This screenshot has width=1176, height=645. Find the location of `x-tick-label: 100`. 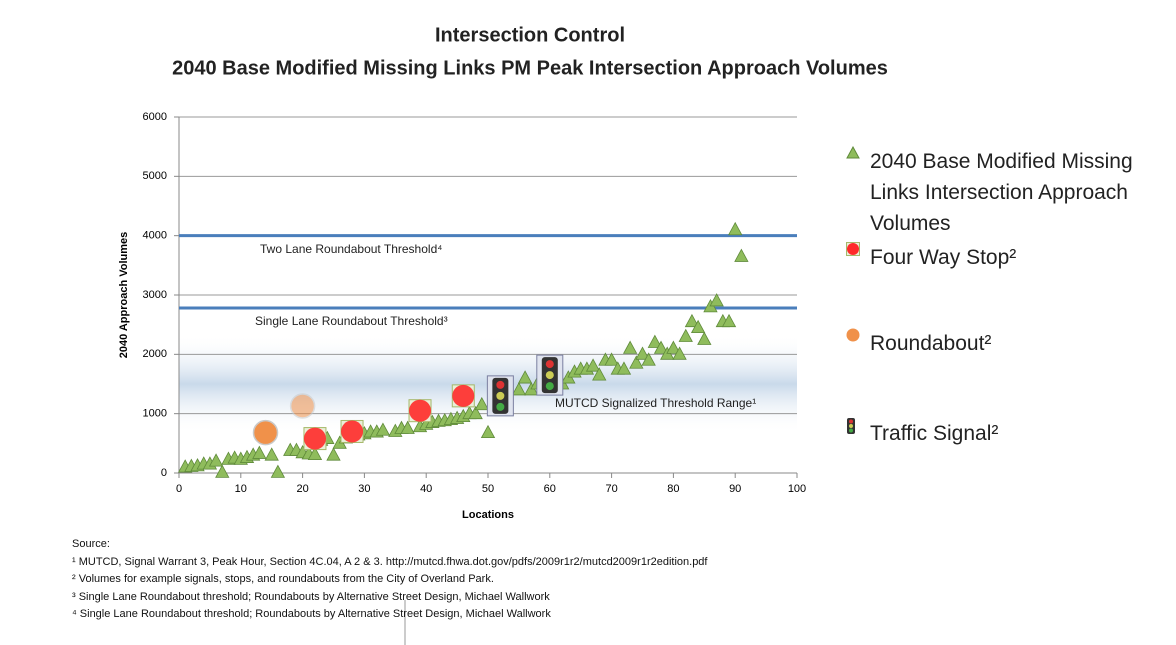

x-tick-label: 100 is located at coordinates (797, 489).